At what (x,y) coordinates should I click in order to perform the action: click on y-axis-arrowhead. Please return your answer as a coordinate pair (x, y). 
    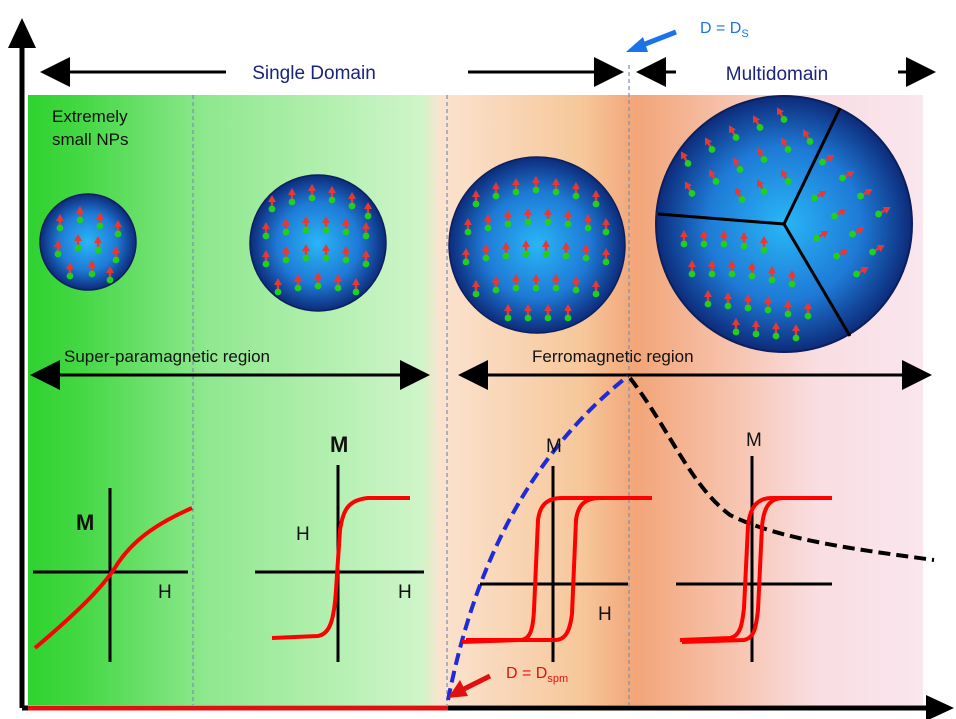
    Looking at the image, I should click on (22, 33).